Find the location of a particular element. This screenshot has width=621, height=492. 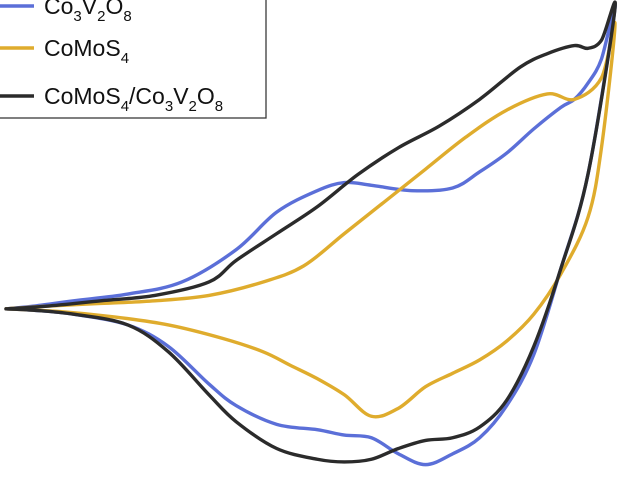

legend-label-co3v2o8: Co3V2O8 is located at coordinates (88, 12).